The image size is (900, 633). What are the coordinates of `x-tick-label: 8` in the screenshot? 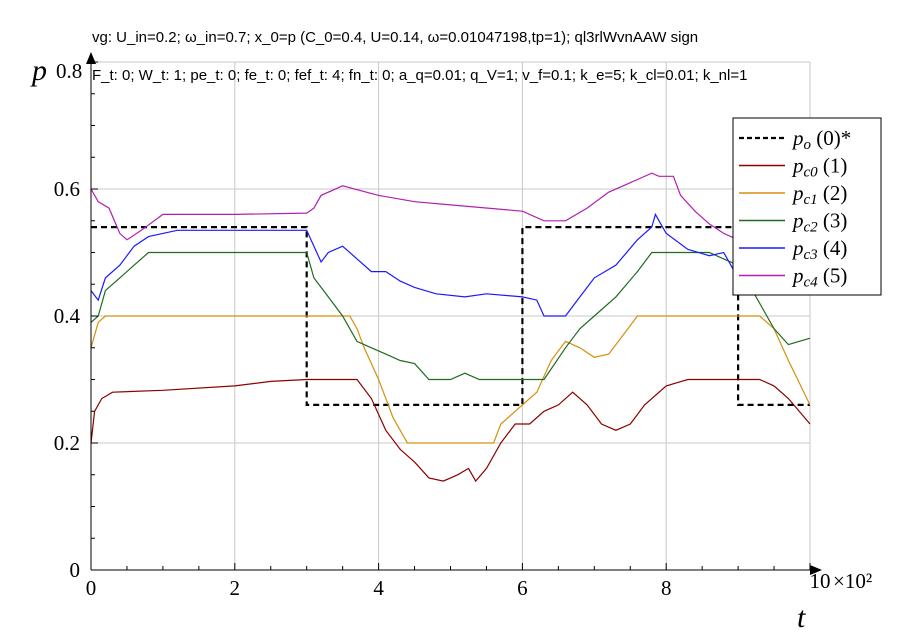 It's located at (666, 588).